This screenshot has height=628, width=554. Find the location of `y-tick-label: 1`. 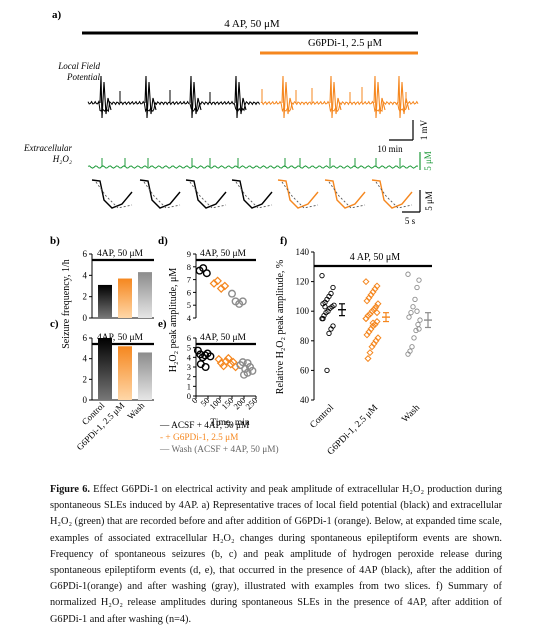

y-tick-label: 1 is located at coordinates (189, 386).